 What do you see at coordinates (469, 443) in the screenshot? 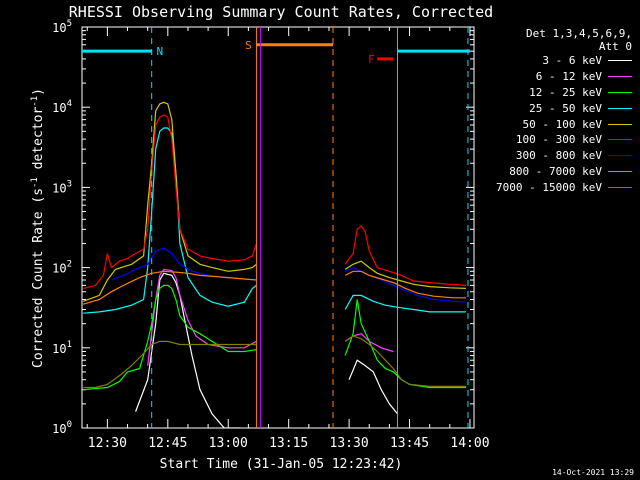
I see `x-tick-label: 14:00` at bounding box center [469, 443].